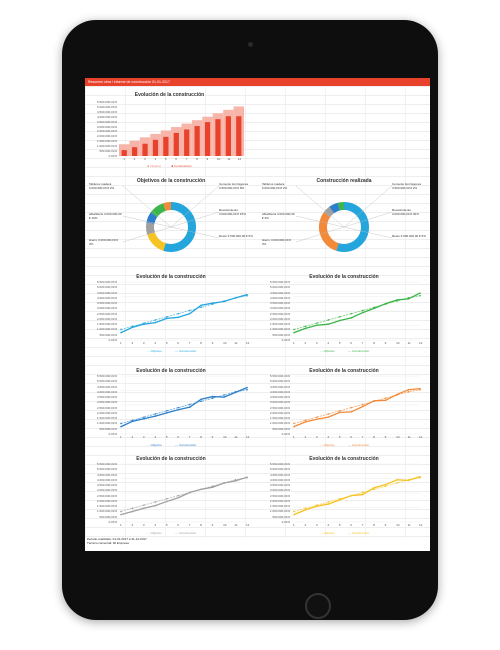 The height and width of the screenshot is (650, 500). Describe the element at coordinates (108, 543) in the screenshot. I see `footer-technician: Técnico comercial: Mi Empresa` at that location.